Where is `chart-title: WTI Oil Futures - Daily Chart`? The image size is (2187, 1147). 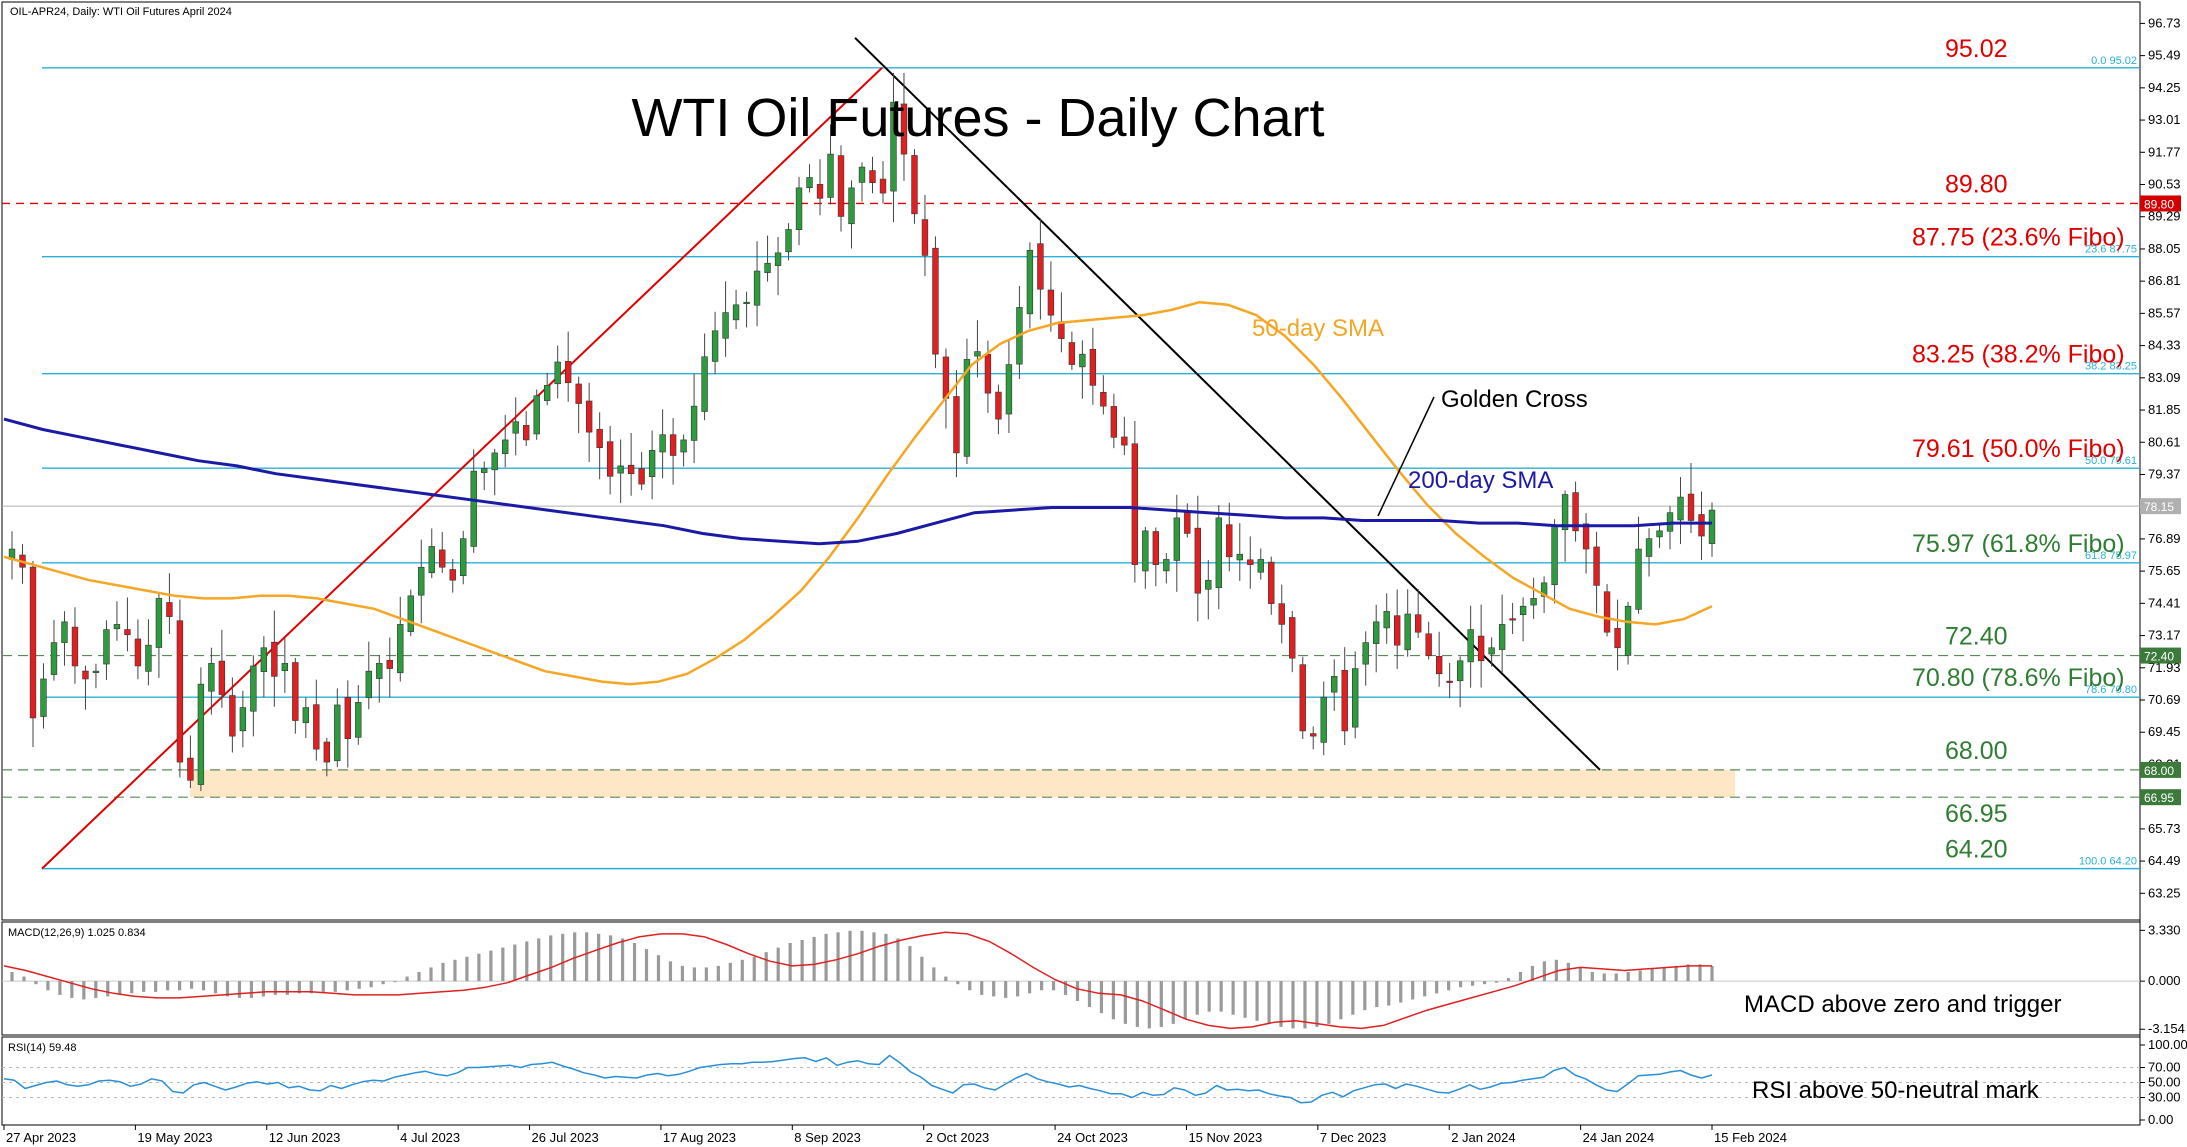
chart-title: WTI Oil Futures - Daily Chart is located at coordinates (977, 118).